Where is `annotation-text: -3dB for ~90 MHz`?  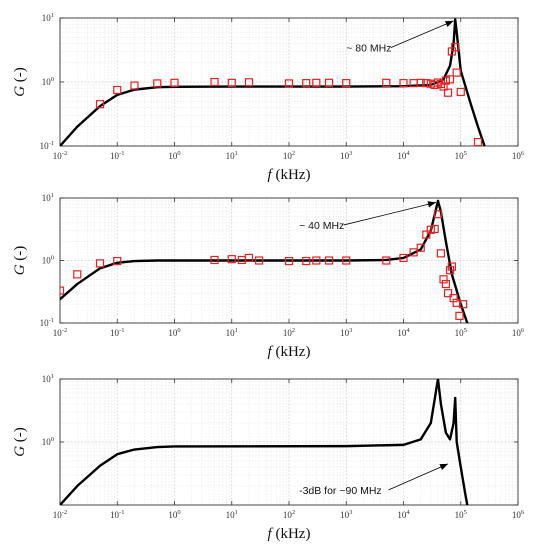
annotation-text: -3dB for ~90 MHz is located at coordinates (340, 491).